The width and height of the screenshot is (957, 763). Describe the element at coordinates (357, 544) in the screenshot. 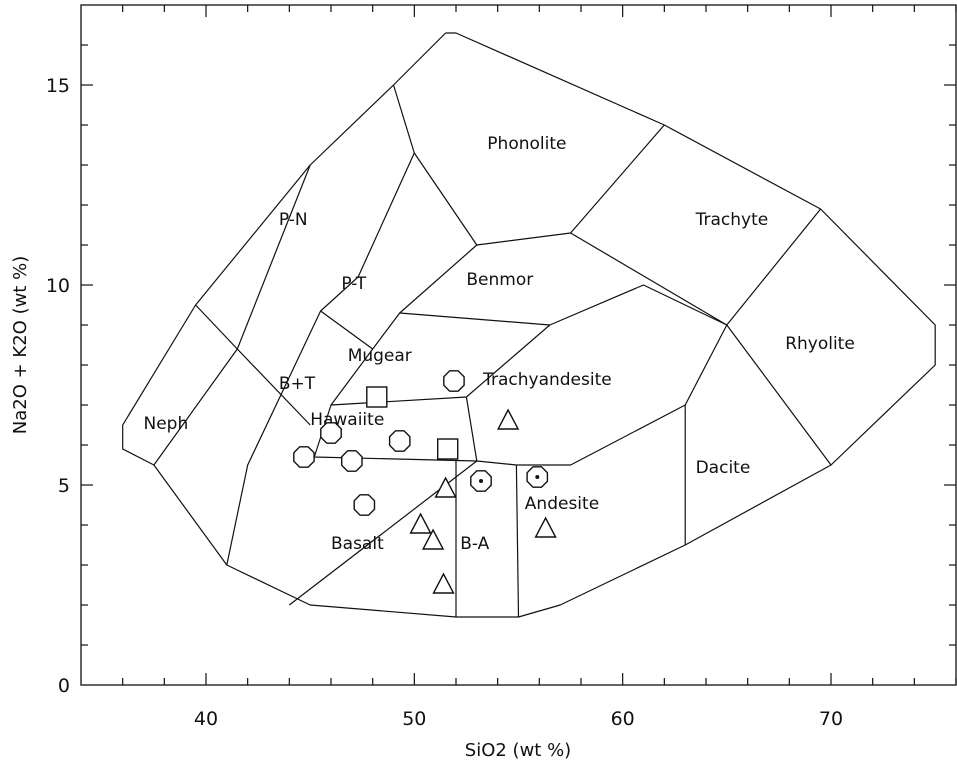

I see `field-label: Basalt` at that location.